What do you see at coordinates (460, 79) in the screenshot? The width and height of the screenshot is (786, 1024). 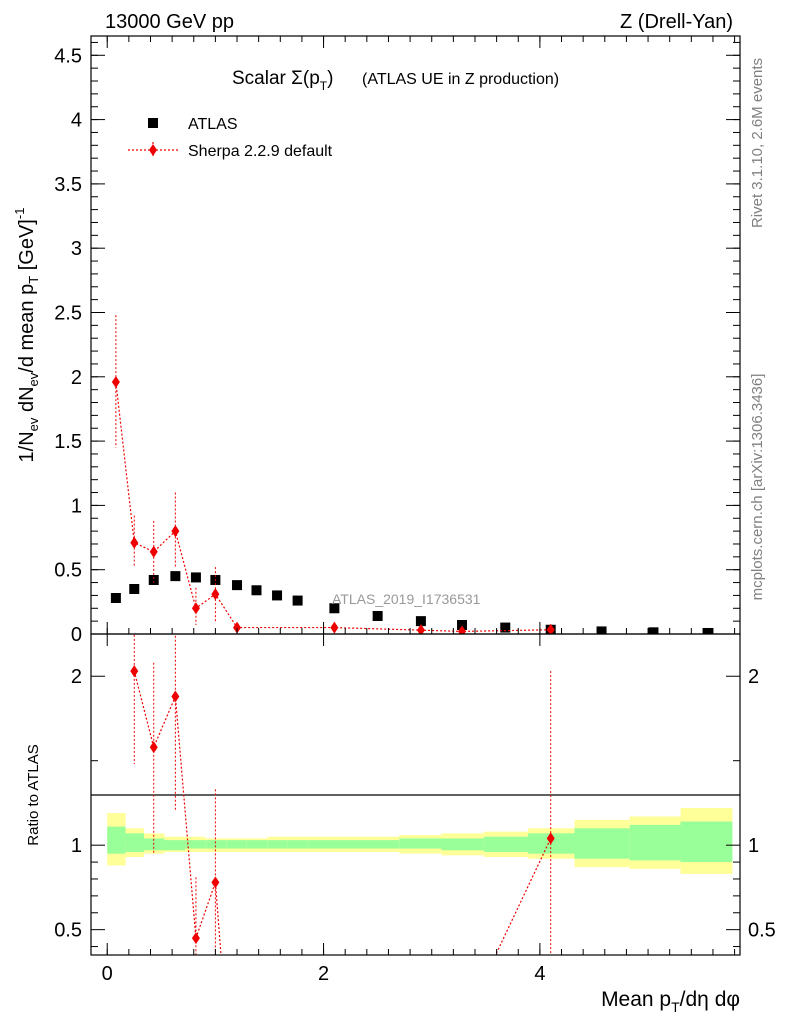 I see `title-rest: (ATLAS UE in Z production)` at bounding box center [460, 79].